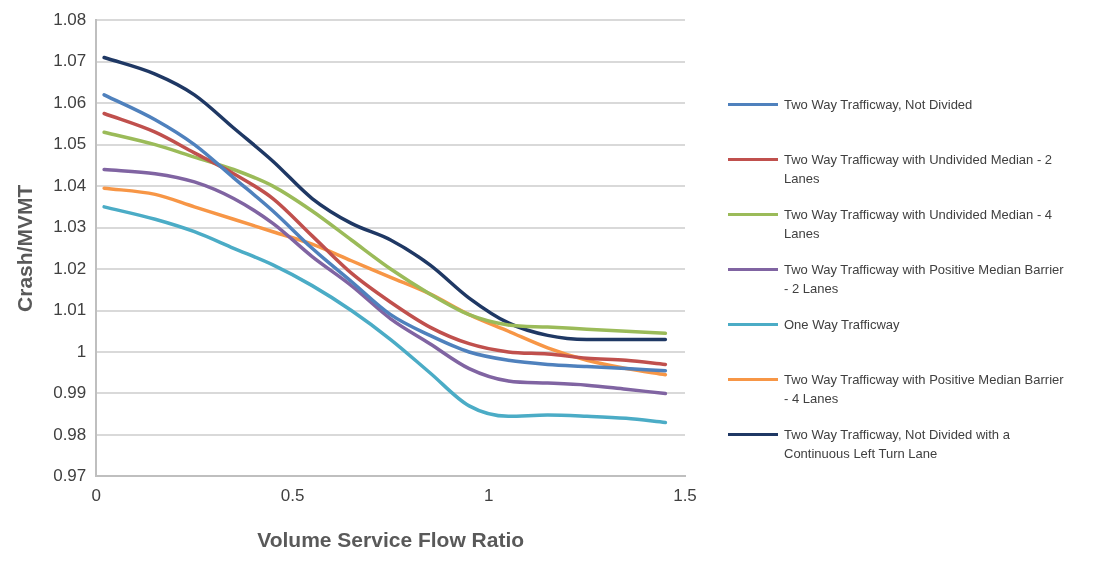 This screenshot has height=578, width=1105. Describe the element at coordinates (924, 279) in the screenshot. I see `legend-label: Two Way Trafficway with Positive Median Barrier - 2 Lanes` at that location.